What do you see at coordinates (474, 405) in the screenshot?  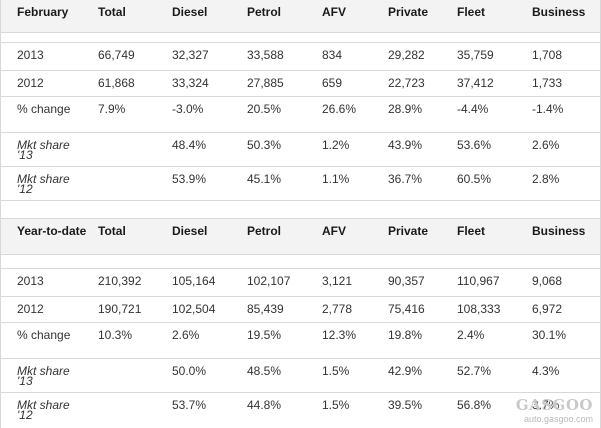 I see `cell-fleet: 56.8%` at bounding box center [474, 405].